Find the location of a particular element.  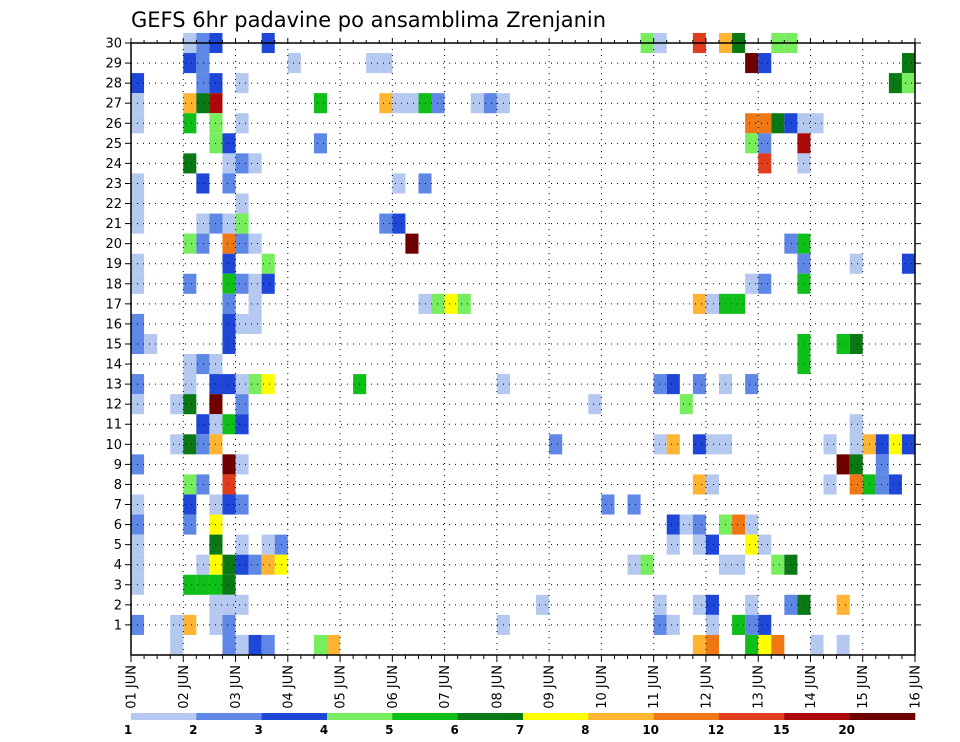

colorbar-label: 1 is located at coordinates (128, 730).